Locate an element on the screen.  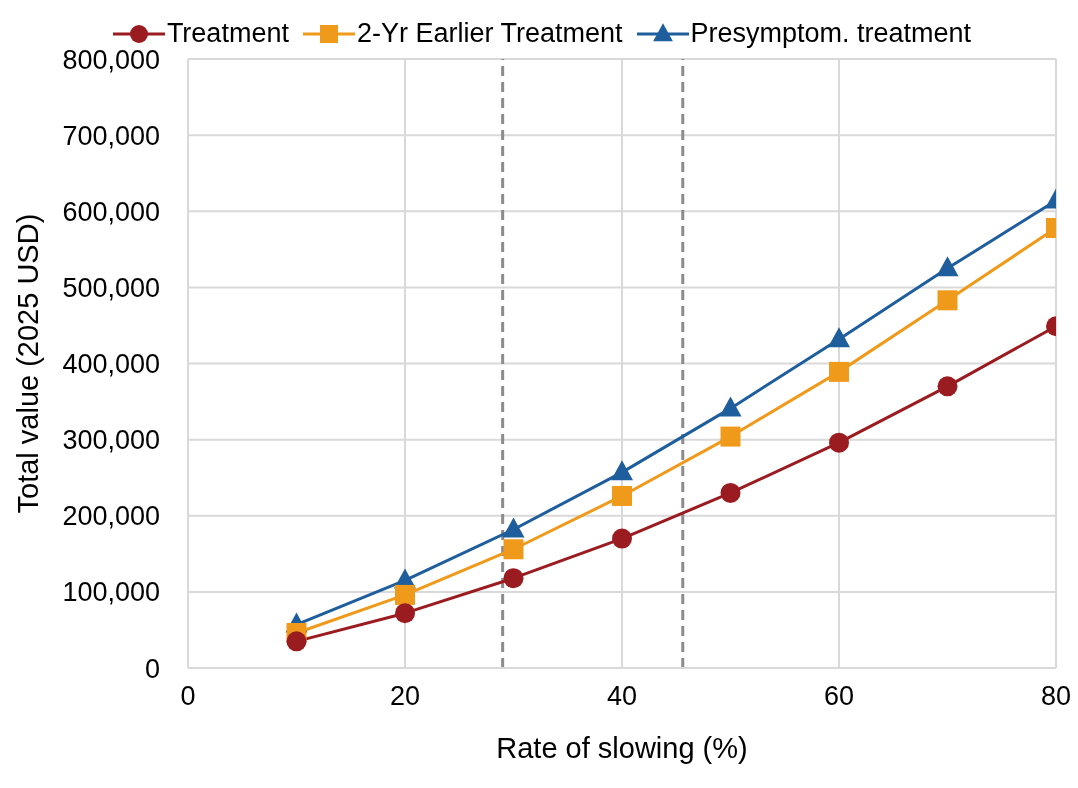
legend-label: Treatment is located at coordinates (227, 33).